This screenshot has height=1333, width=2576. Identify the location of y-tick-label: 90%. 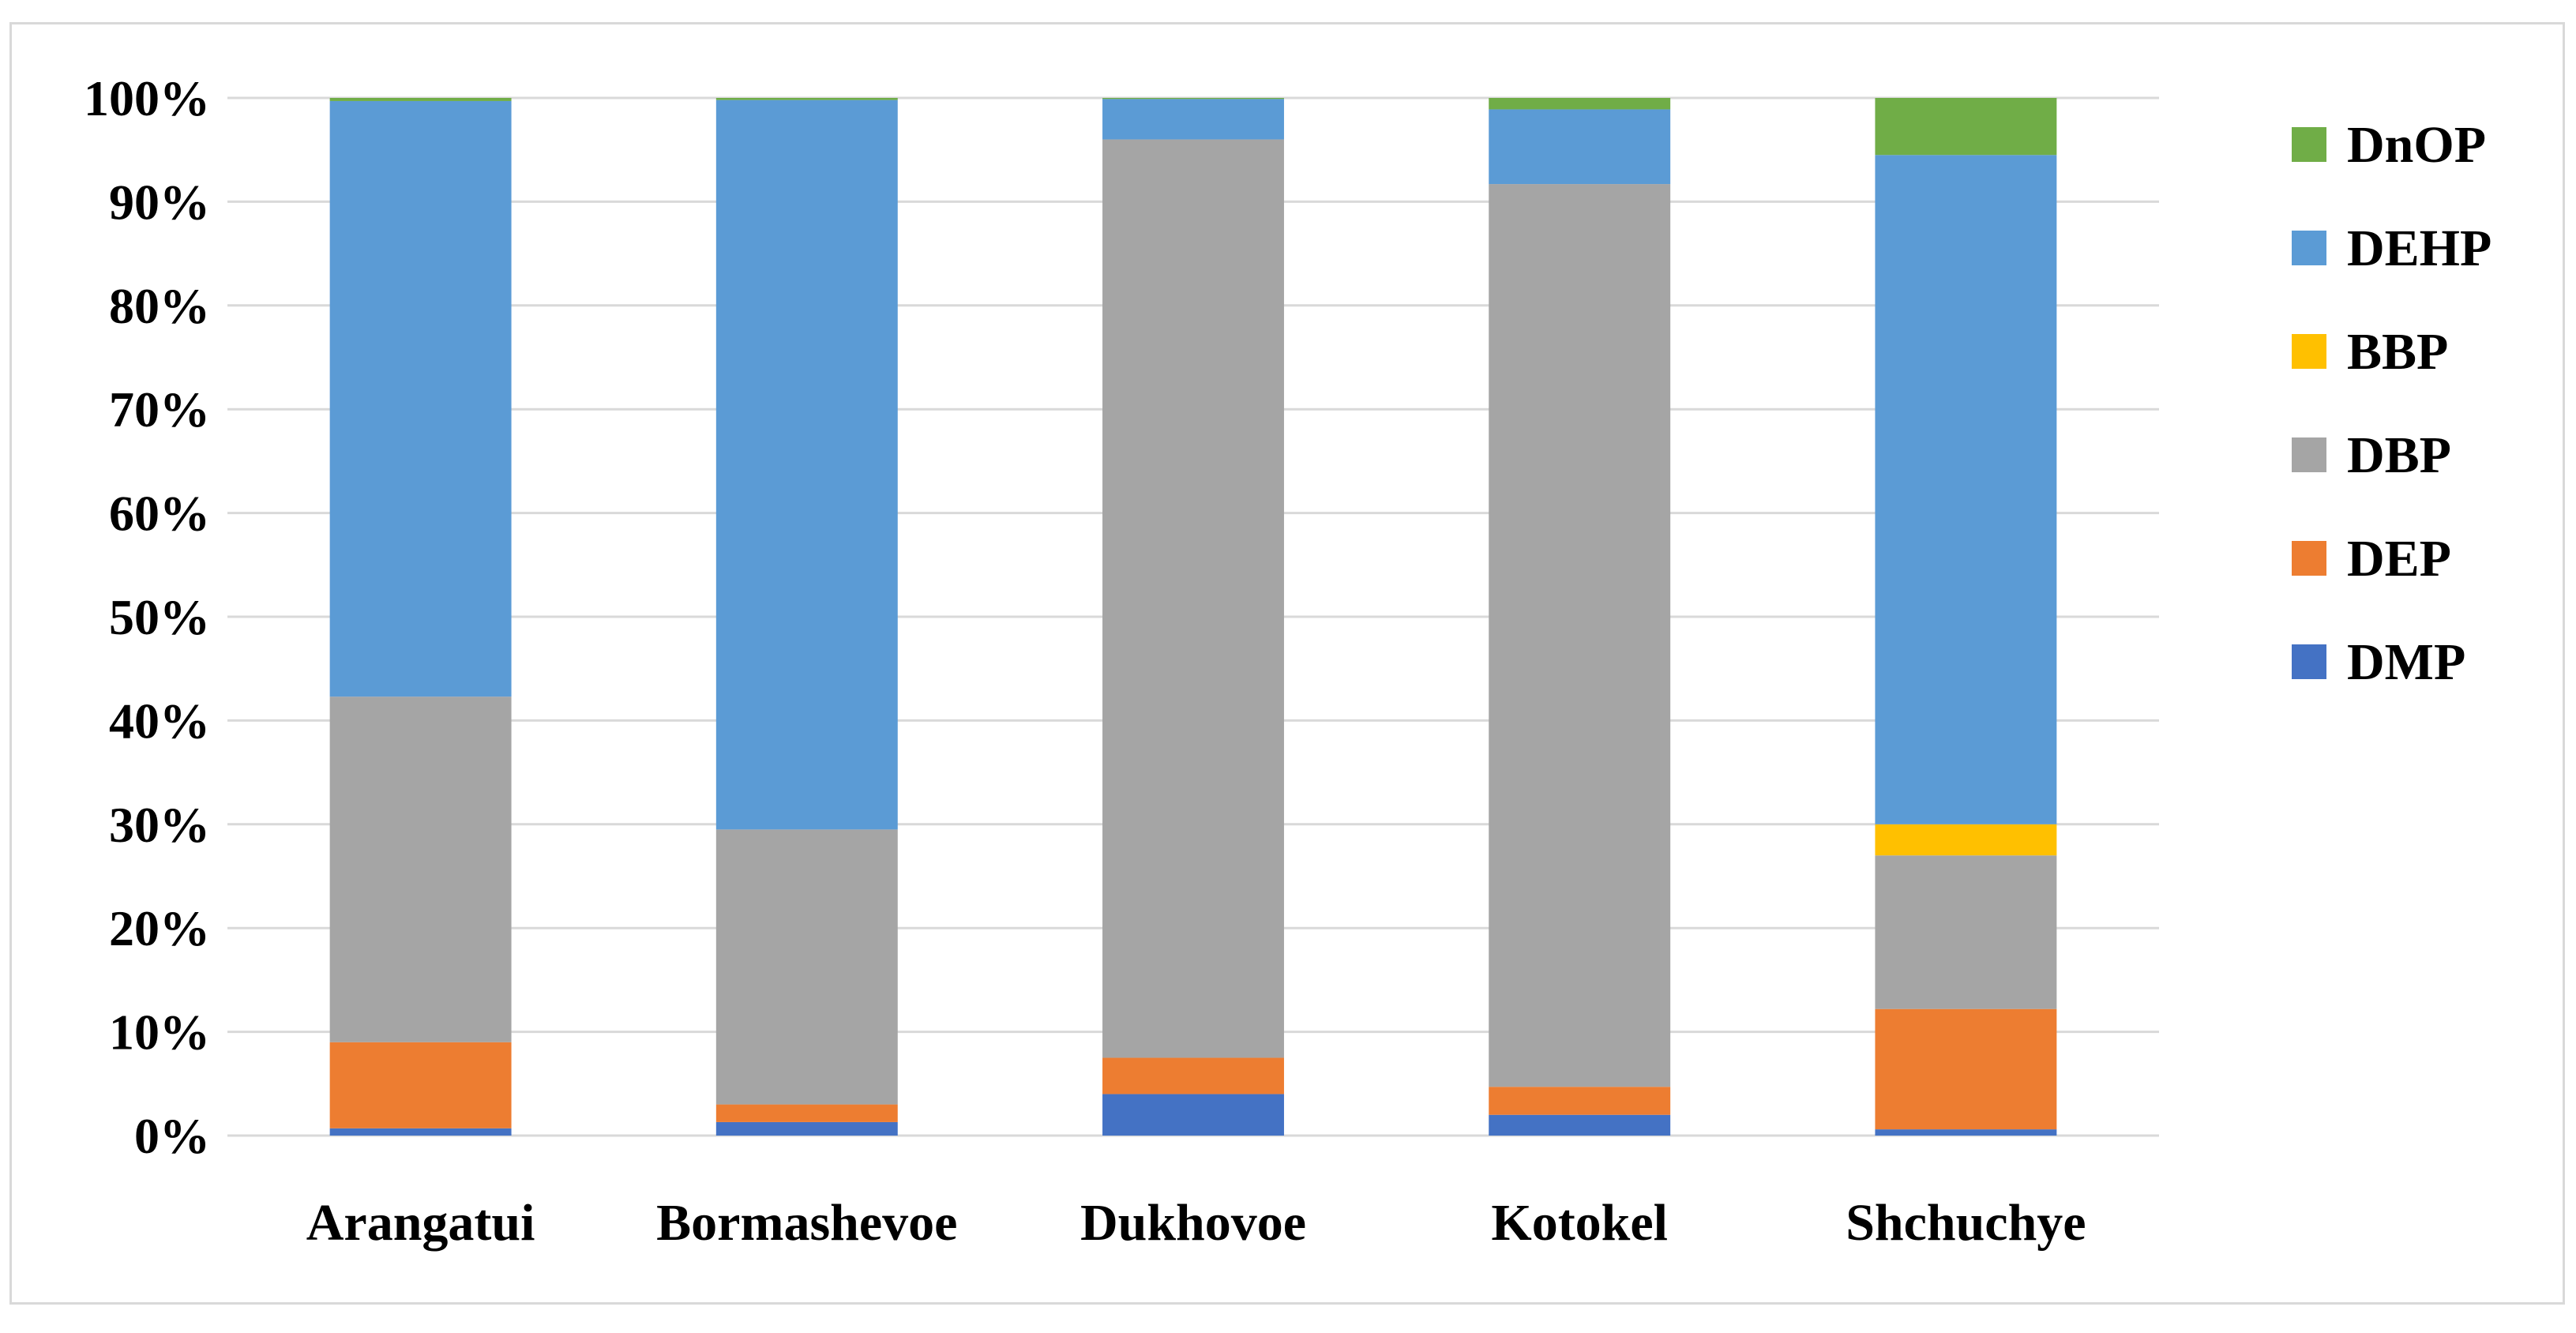
(159, 202).